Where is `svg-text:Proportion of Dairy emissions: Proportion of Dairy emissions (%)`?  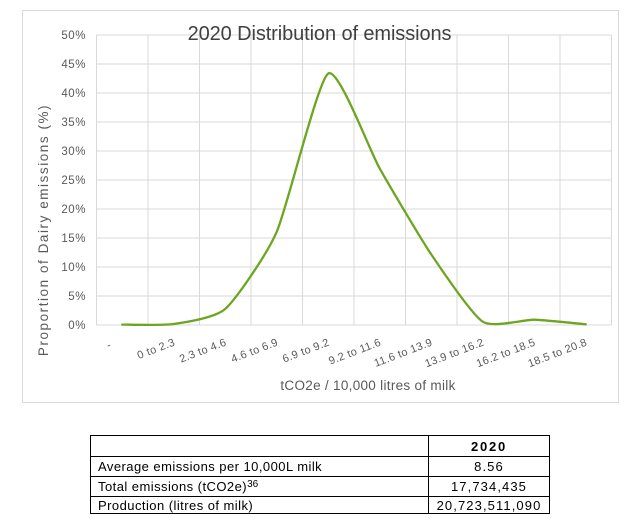
svg-text:Proportion of Dairy emissions: Proportion of Dairy emissions (%) is located at coordinates (43, 230).